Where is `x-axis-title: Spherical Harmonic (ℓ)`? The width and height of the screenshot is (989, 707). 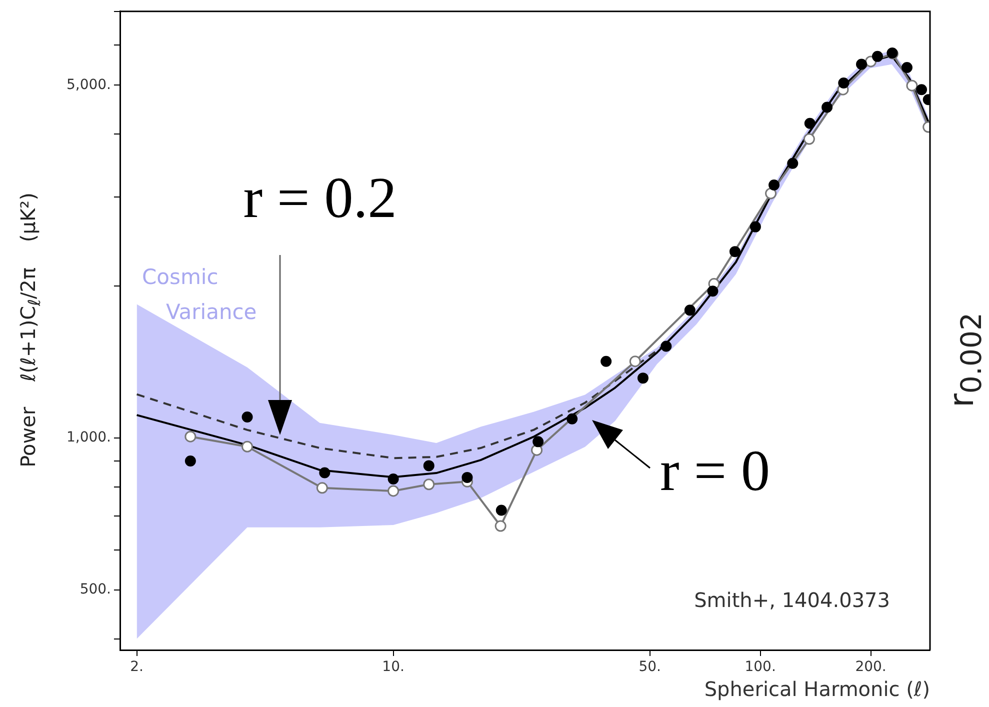
x-axis-title: Spherical Harmonic (ℓ) is located at coordinates (817, 689).